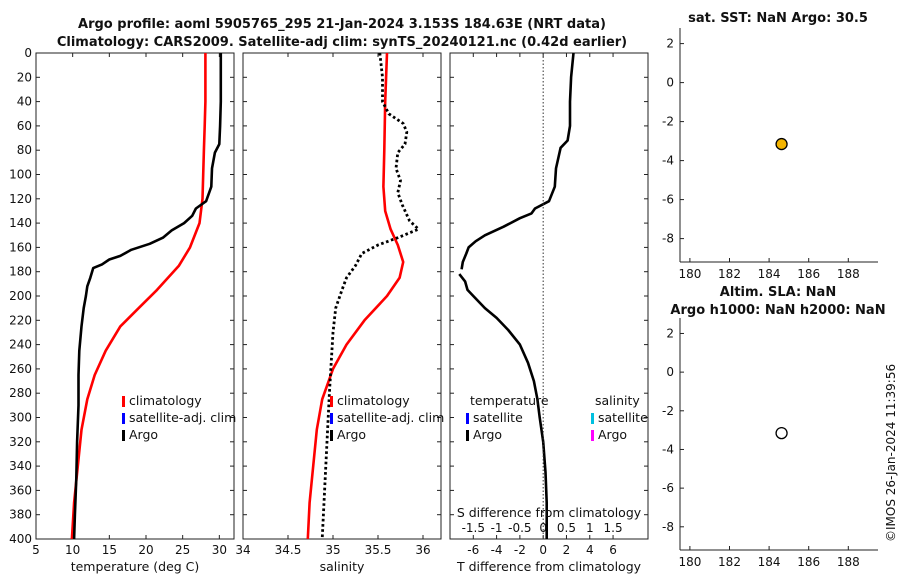 This screenshot has width=900, height=585. Describe the element at coordinates (20, 175) in the screenshot. I see `temperature-ytick-label: 100` at that location.